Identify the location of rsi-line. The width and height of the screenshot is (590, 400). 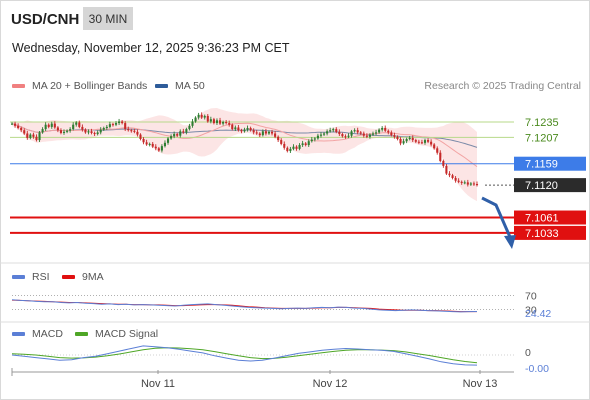
(244, 306).